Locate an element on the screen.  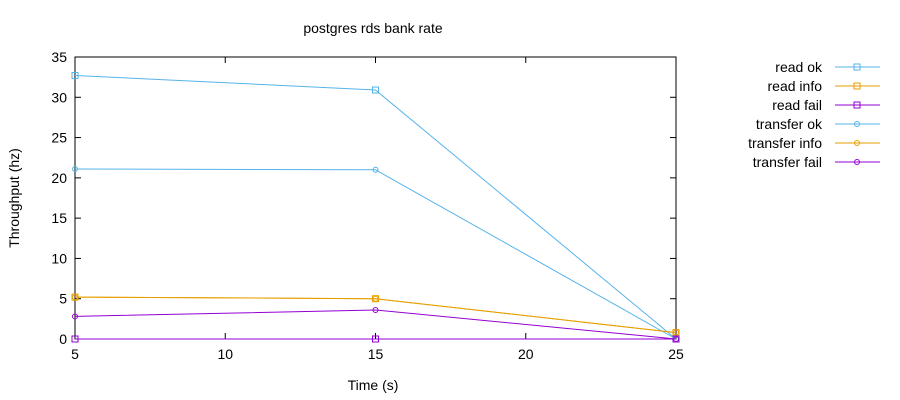
legend-entry-transfer-ok: transfer ok is located at coordinates (818, 124).